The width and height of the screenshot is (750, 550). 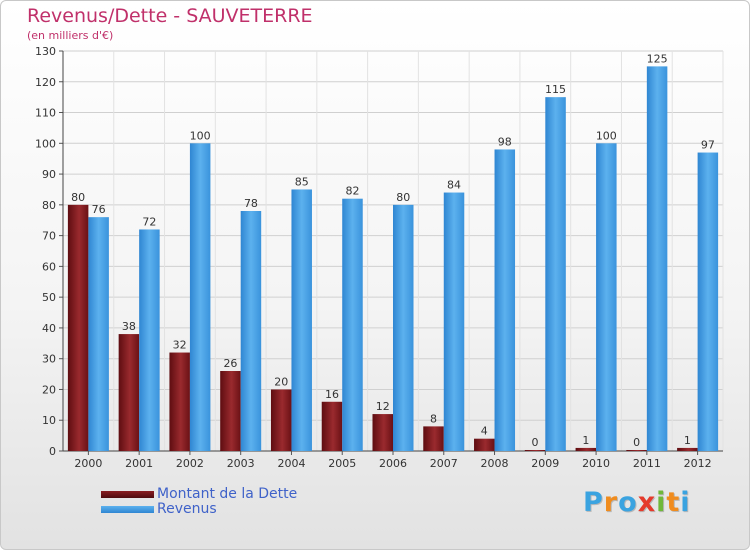 What do you see at coordinates (129, 326) in the screenshot?
I see `data-label: 38` at bounding box center [129, 326].